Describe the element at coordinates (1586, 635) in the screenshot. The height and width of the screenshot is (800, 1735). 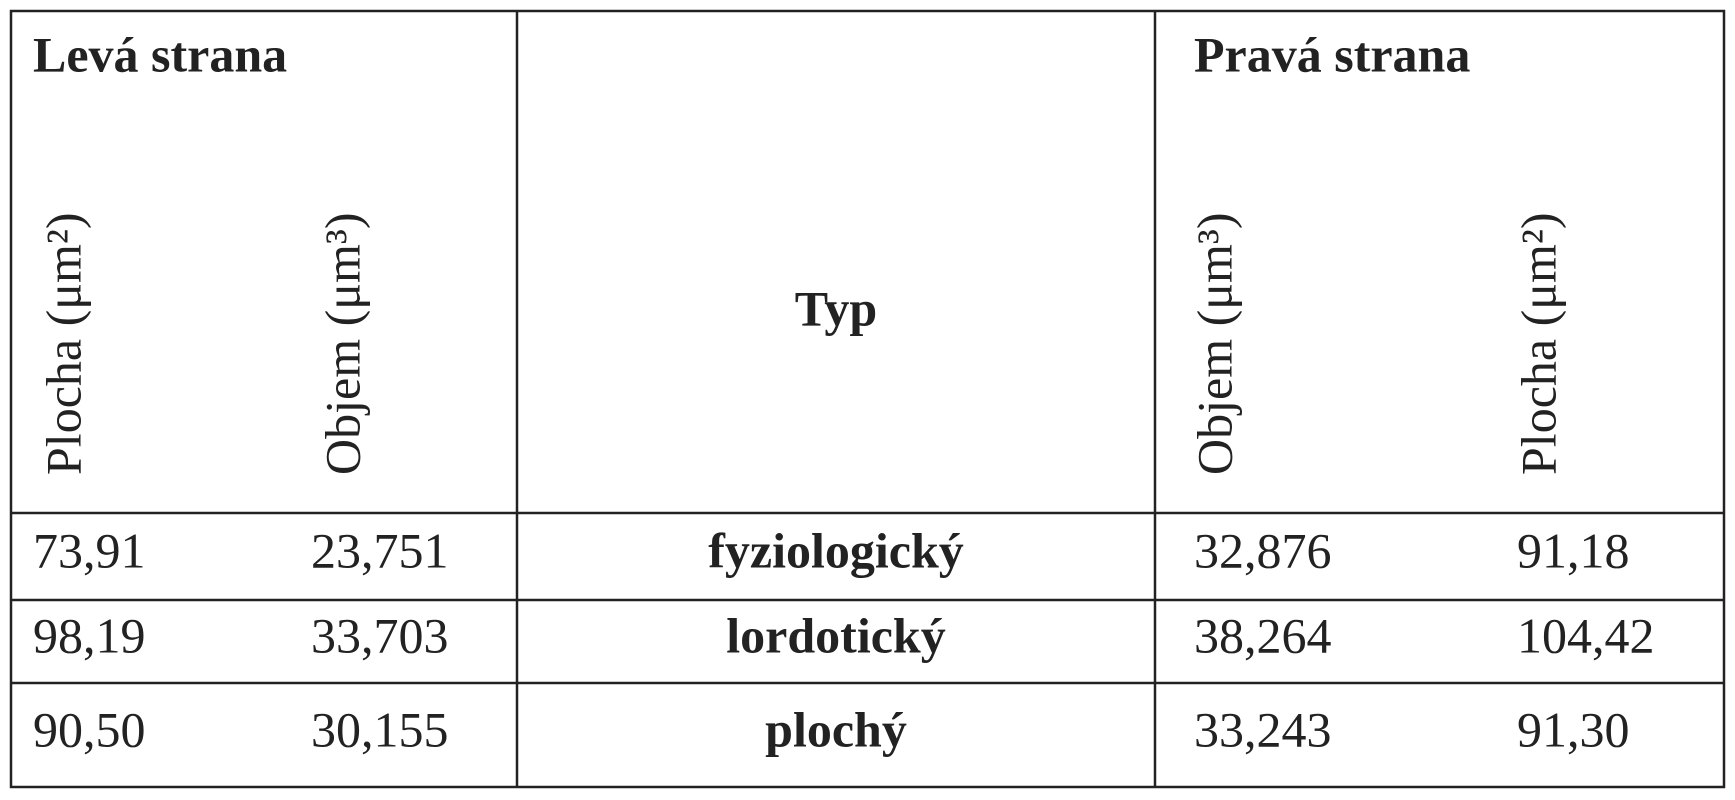
I see `value-cell: 104,42` at that location.